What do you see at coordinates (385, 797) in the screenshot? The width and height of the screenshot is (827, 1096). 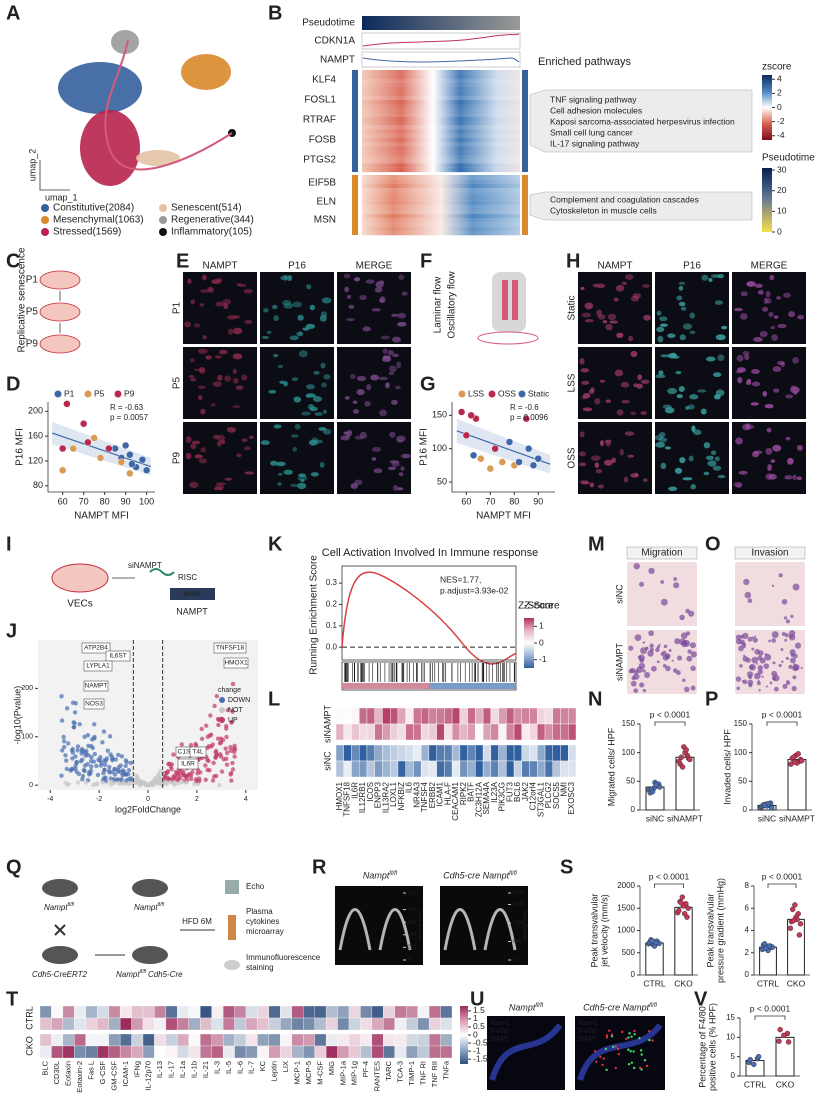 I see `gene-label: IL13RA2` at bounding box center [385, 797].